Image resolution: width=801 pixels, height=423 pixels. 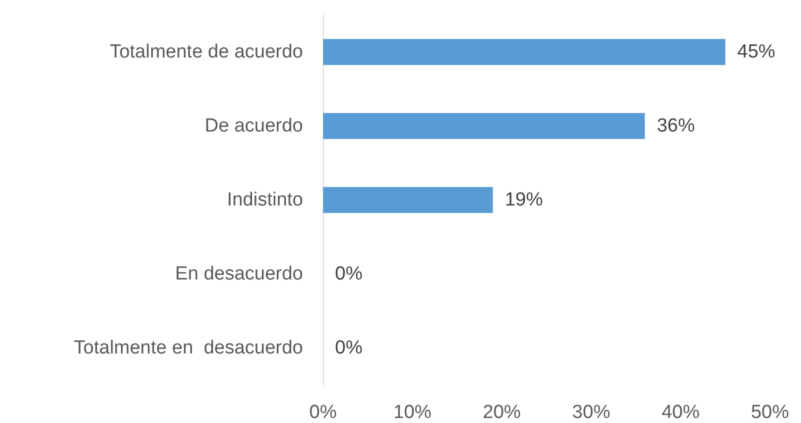 I want to click on y-tick-label: Totalmente de acuerdo, so click(x=206, y=52).